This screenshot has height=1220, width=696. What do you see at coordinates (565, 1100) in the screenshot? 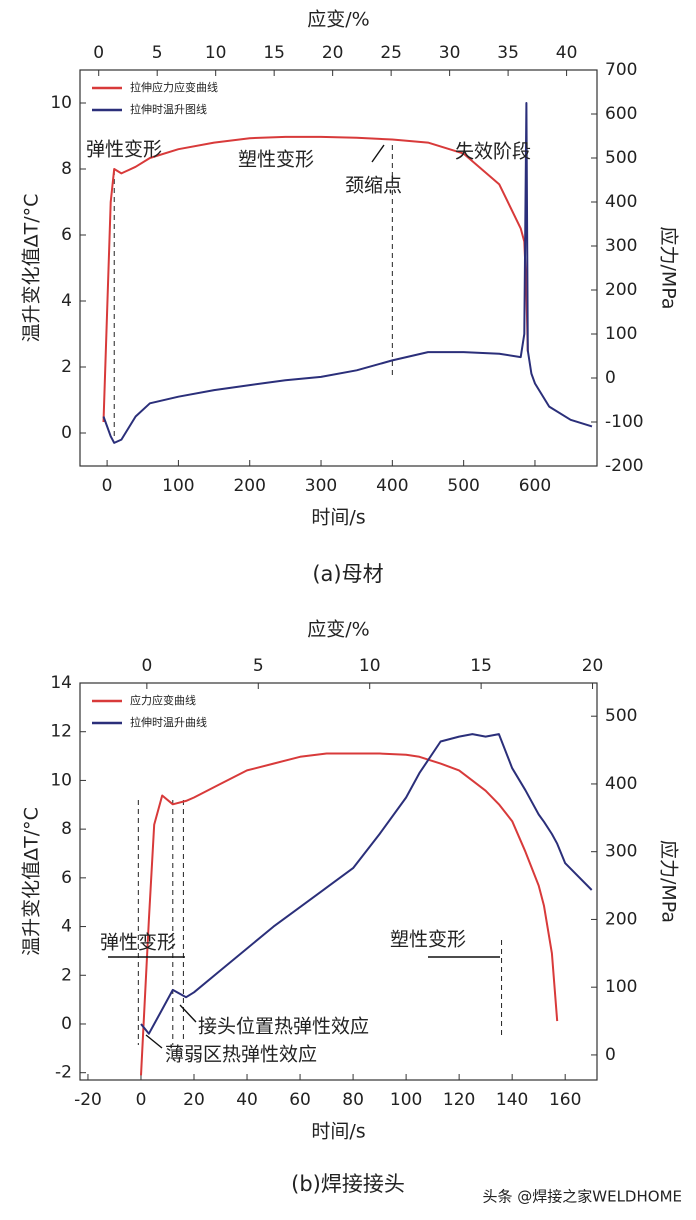
I see `x-tick-label: 160` at bounding box center [565, 1100].